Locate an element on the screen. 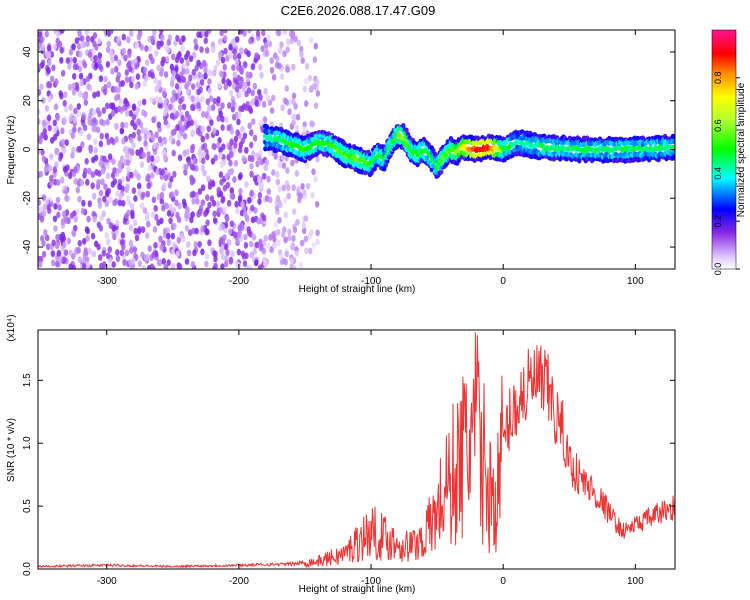 Image resolution: width=750 pixels, height=600 pixels. colorbar-tick-label: 0.0 is located at coordinates (718, 269).